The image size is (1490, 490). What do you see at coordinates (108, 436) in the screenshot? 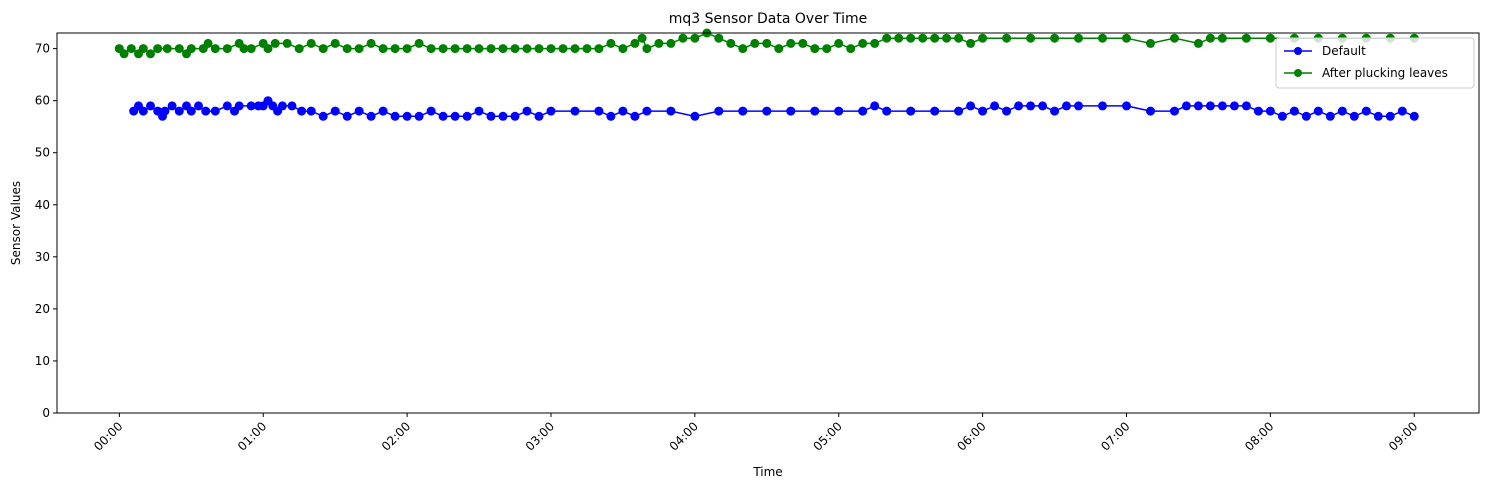
I see `x-tick-label: 00:00` at bounding box center [108, 436].